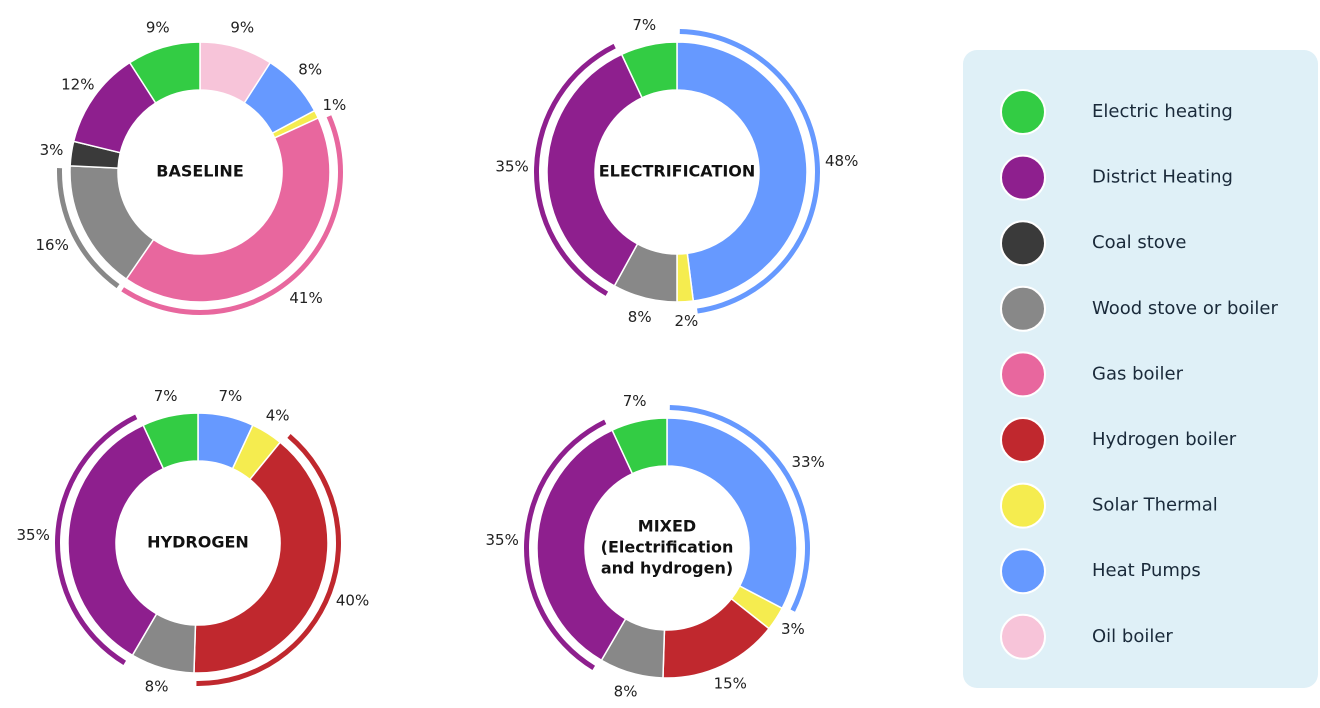 This screenshot has width=1320, height=708. Describe the element at coordinates (687, 321) in the screenshot. I see `value-label: 2%` at that location.